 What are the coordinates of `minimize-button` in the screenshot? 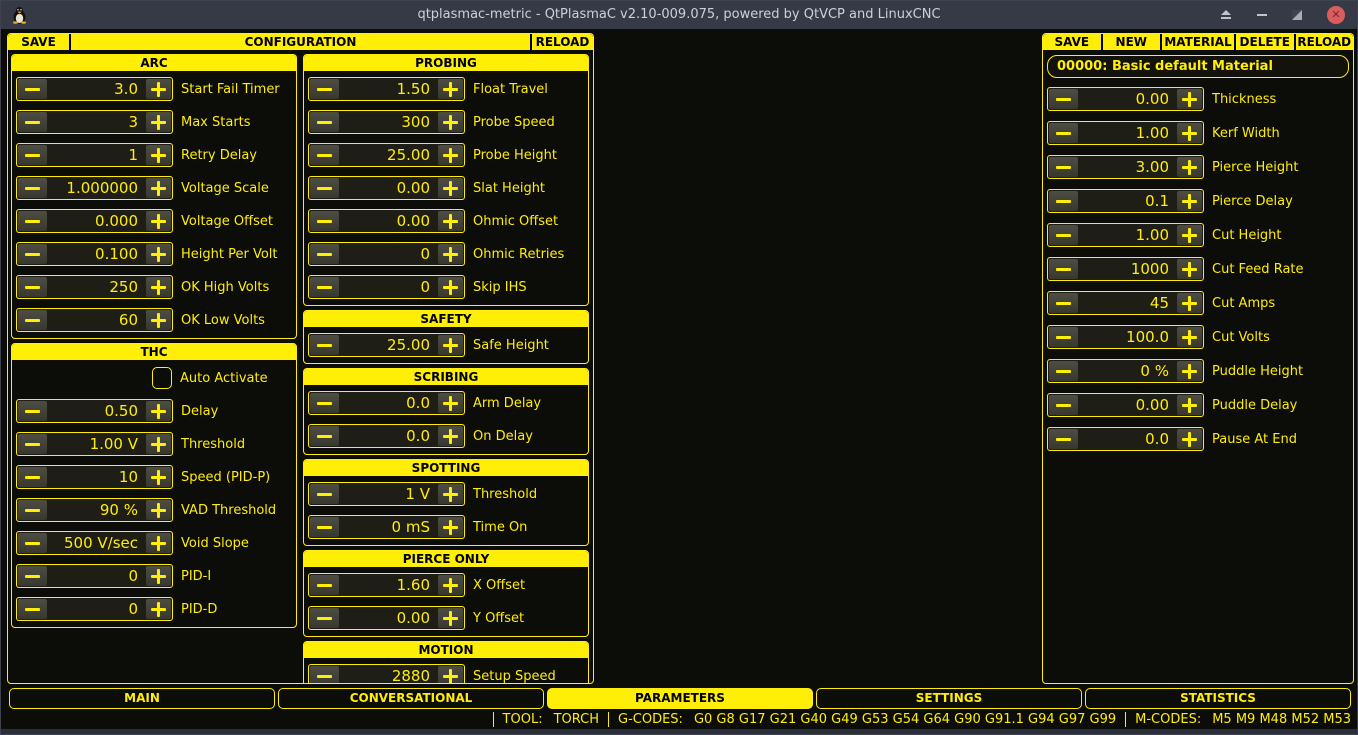 It's located at (1262, 15).